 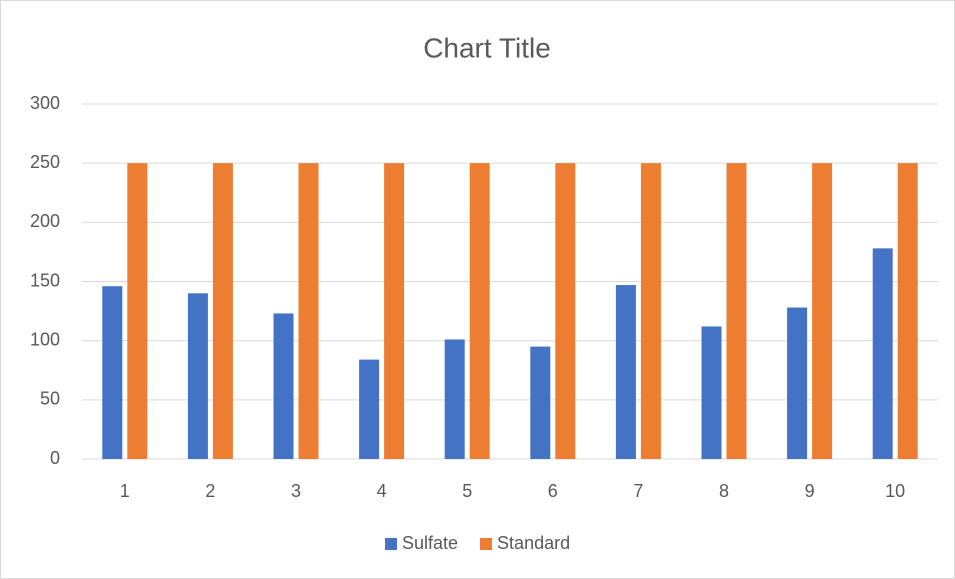 I want to click on y-tick-label: 50, so click(x=50, y=399).